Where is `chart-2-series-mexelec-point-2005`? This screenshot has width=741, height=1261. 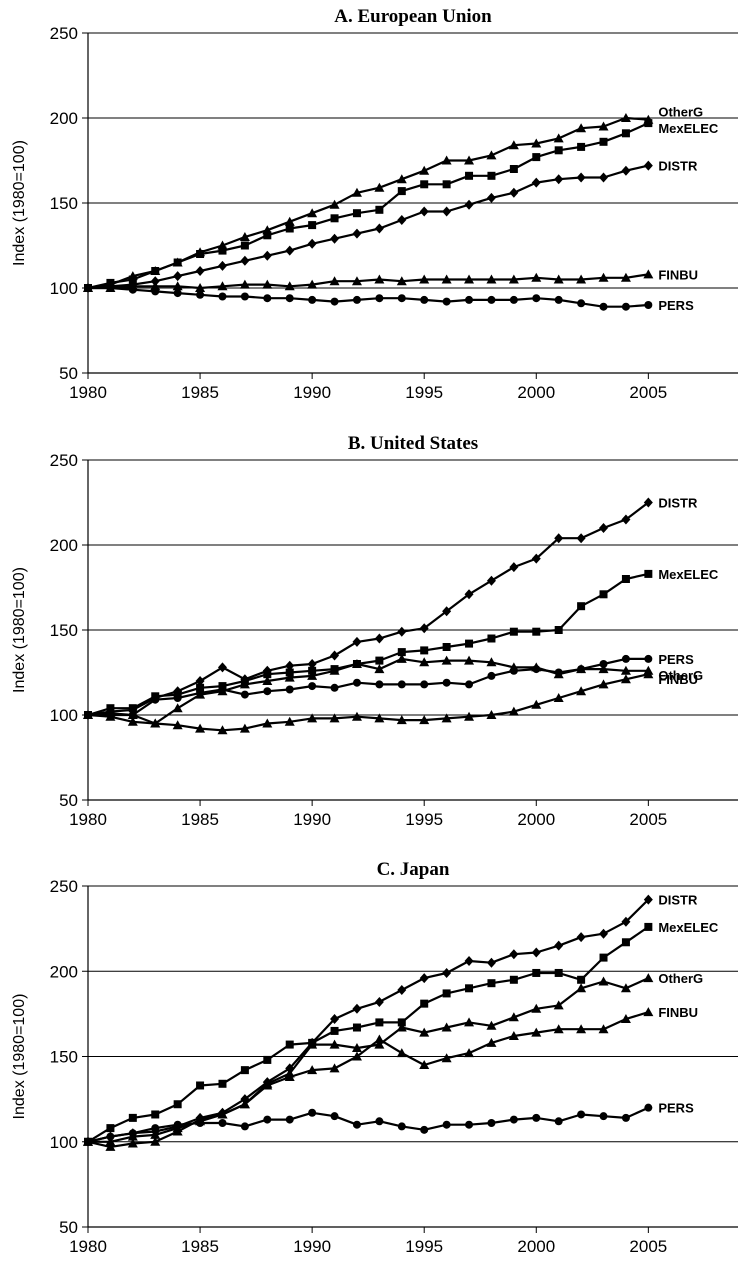
chart-2-series-mexelec-point-2005 is located at coordinates (648, 573).